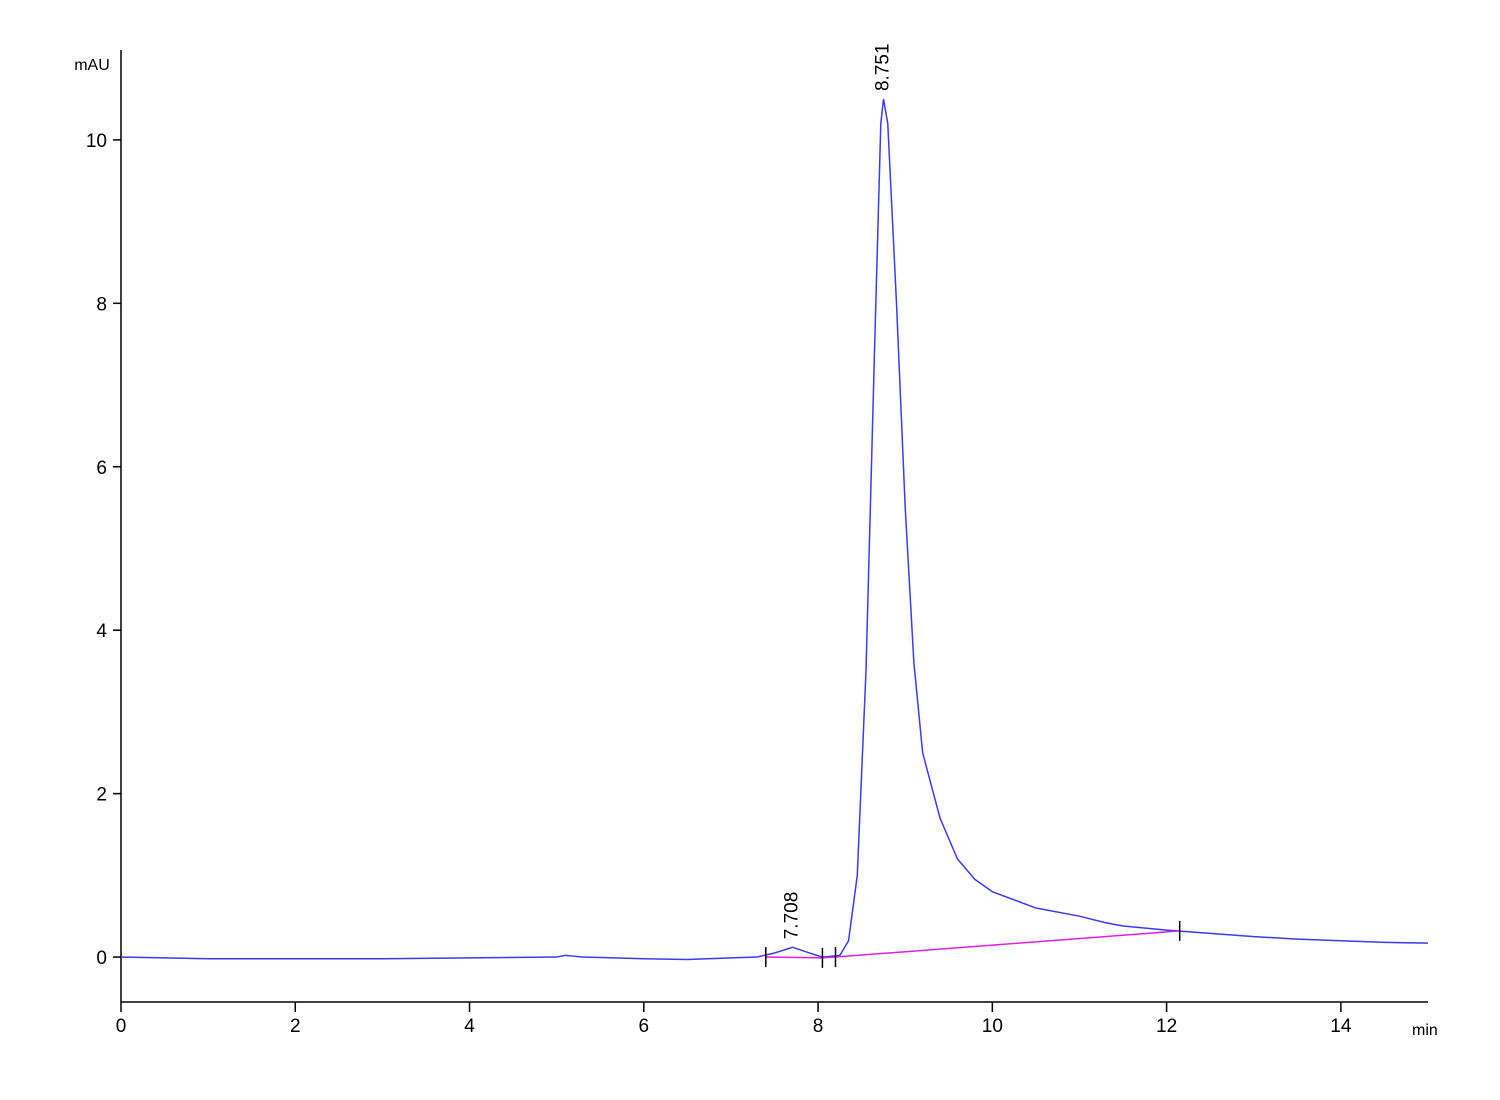  I want to click on x-tick-label: 10, so click(992, 1026).